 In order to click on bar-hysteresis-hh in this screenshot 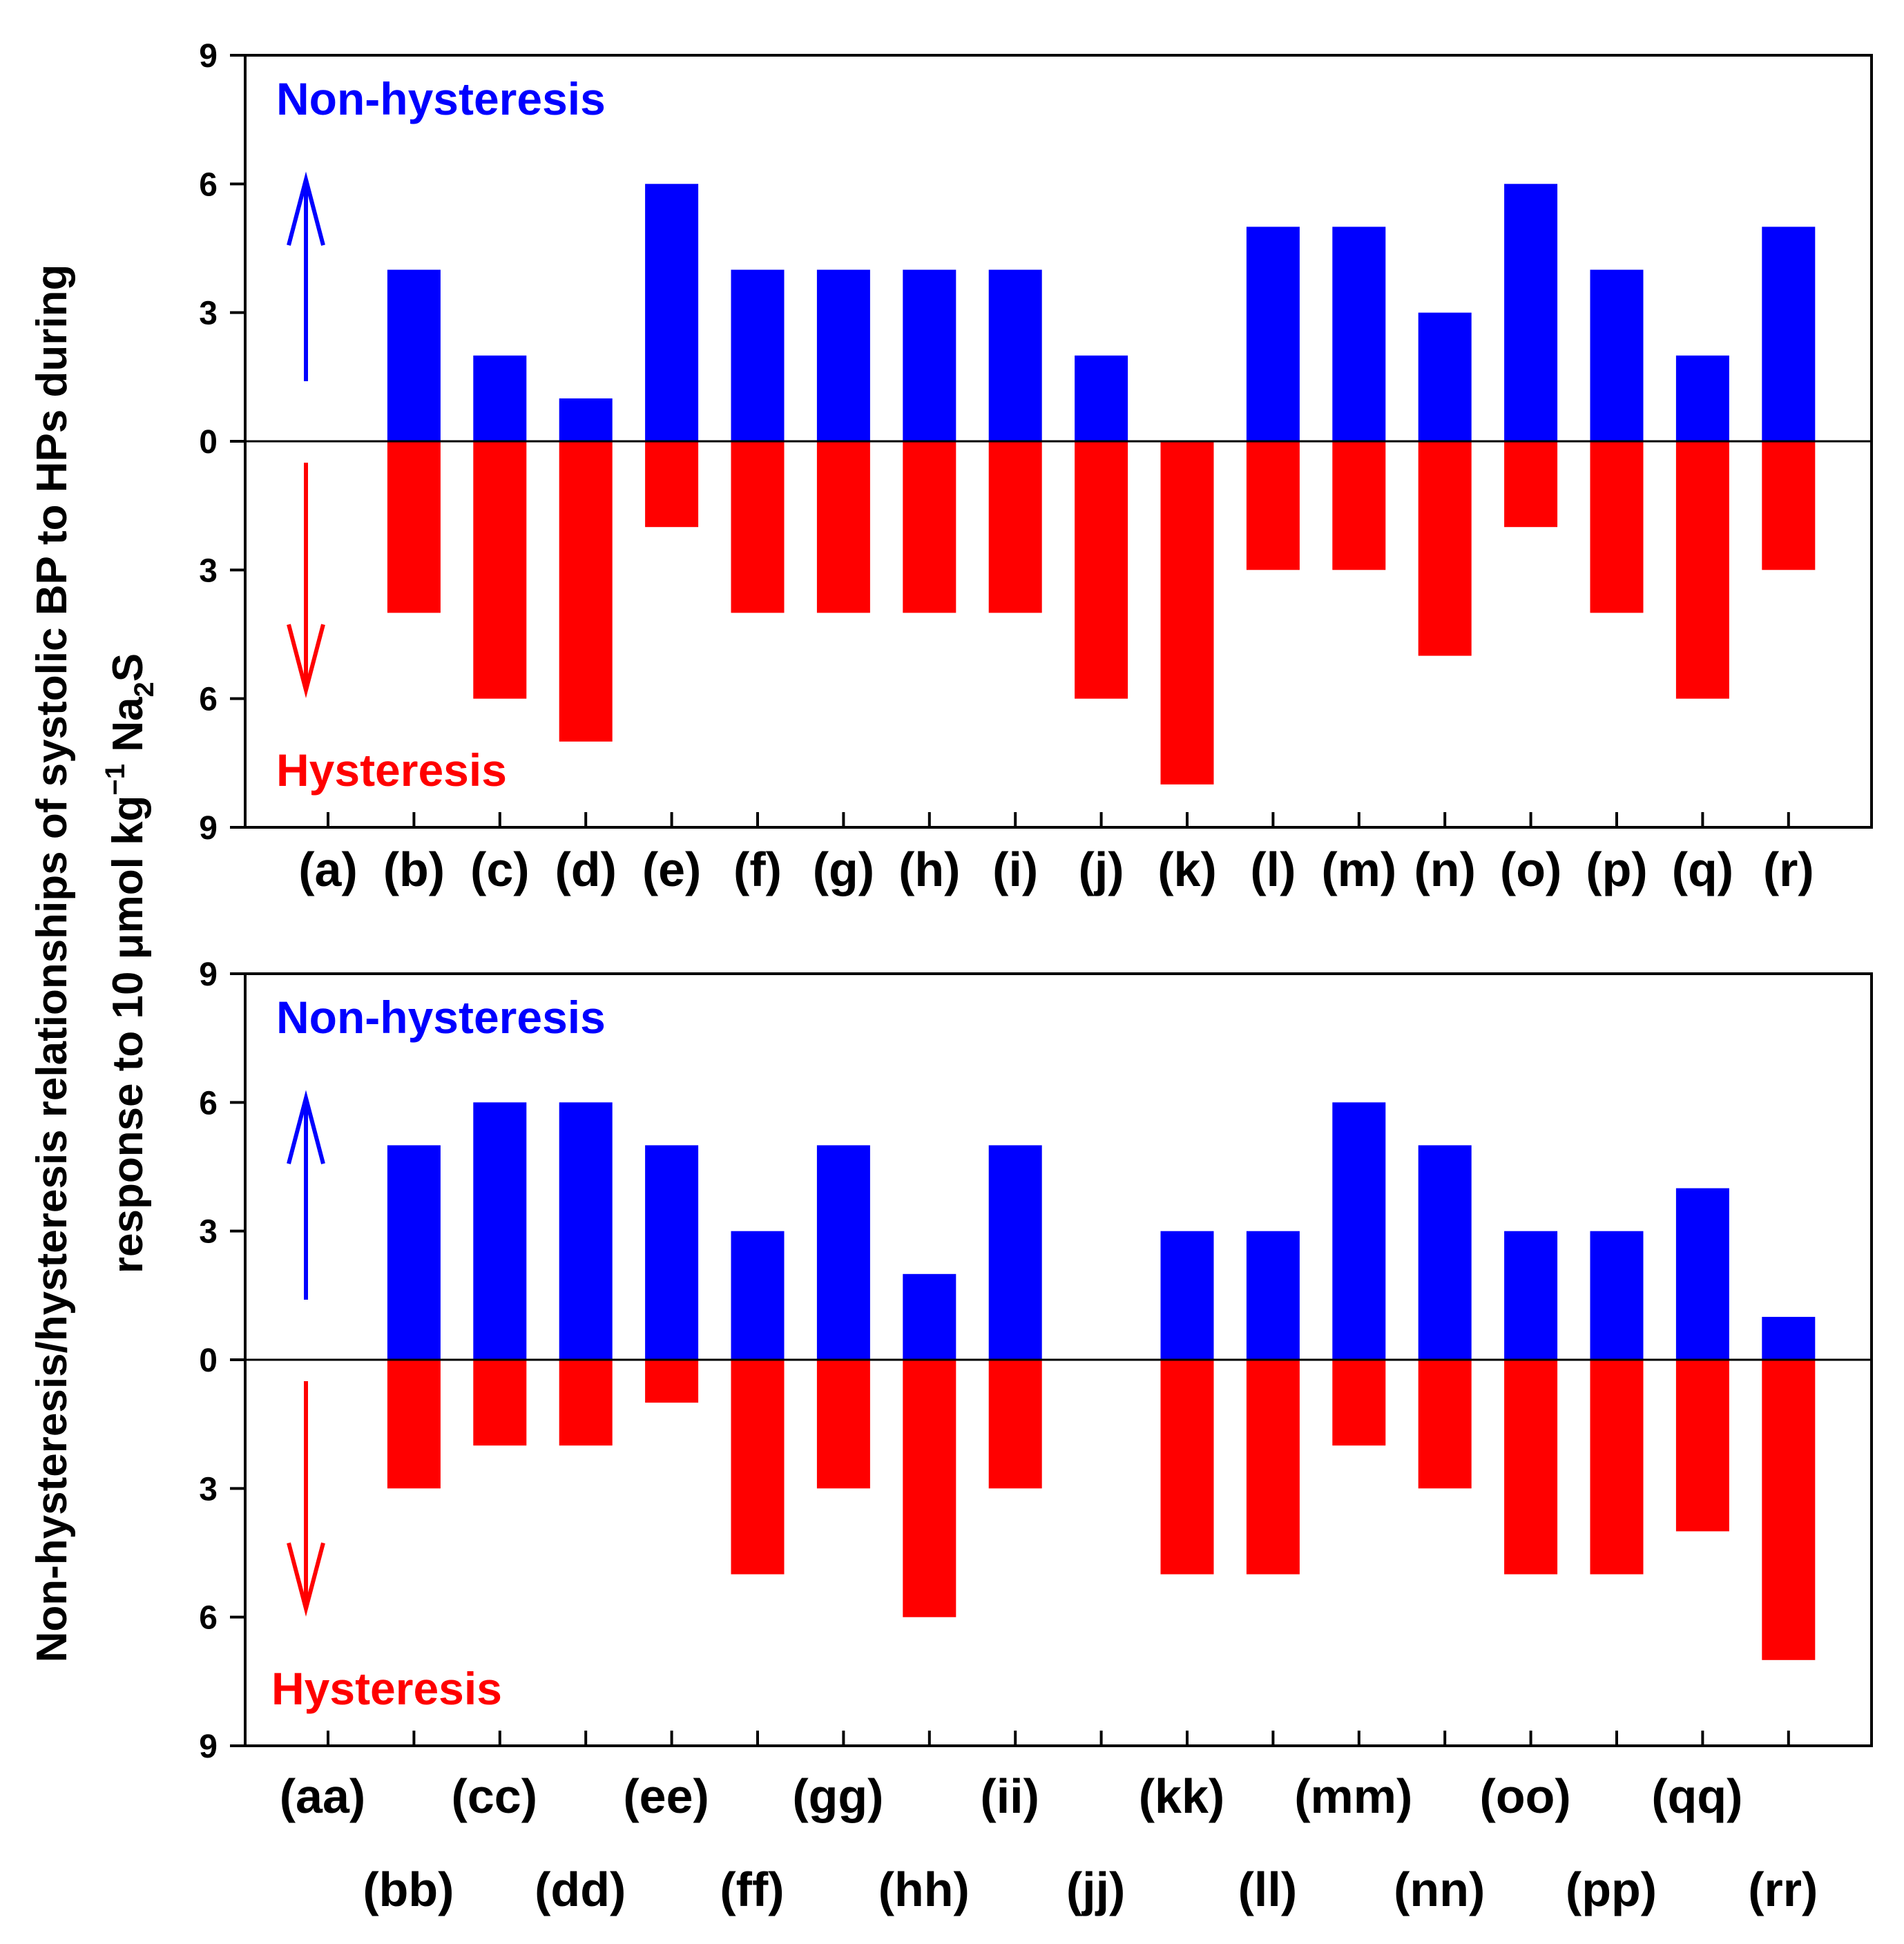, I will do `click(929, 1489)`.